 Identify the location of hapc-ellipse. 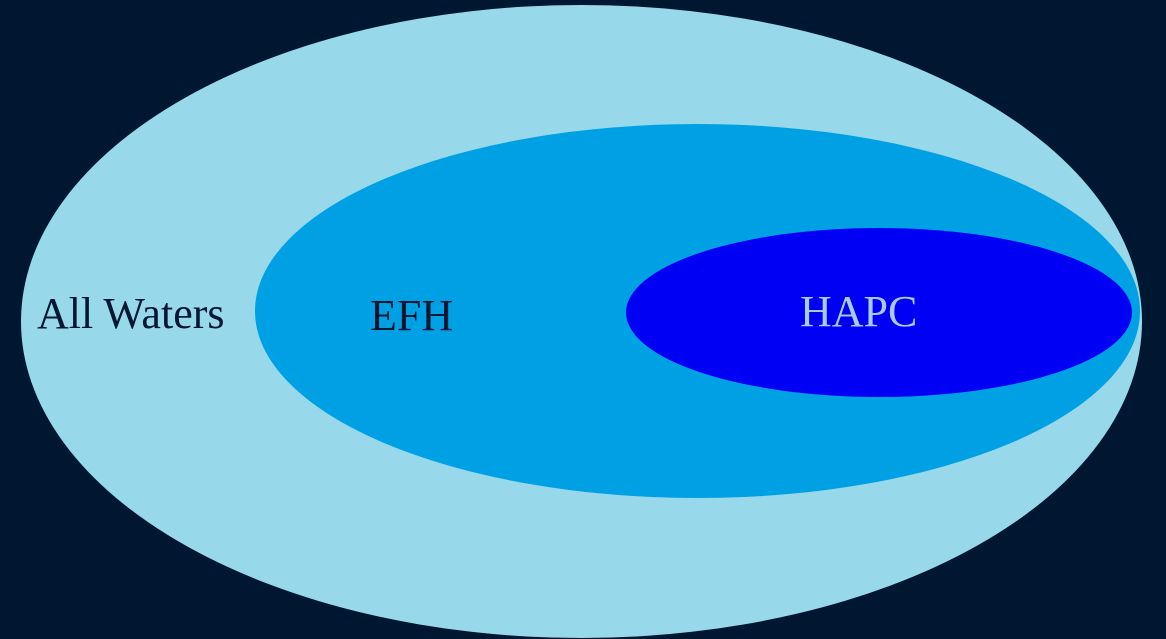
(879, 312).